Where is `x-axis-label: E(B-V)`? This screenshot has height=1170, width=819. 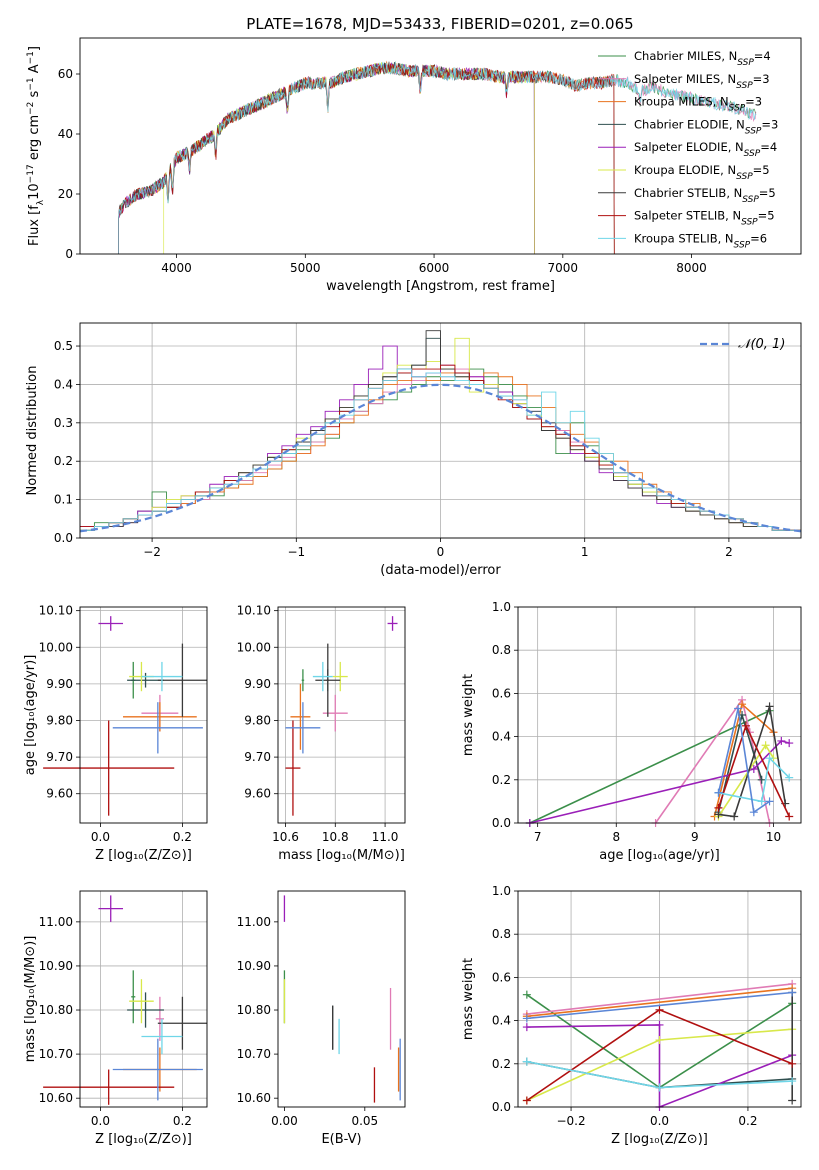
x-axis-label: E(B-V) is located at coordinates (341, 1139).